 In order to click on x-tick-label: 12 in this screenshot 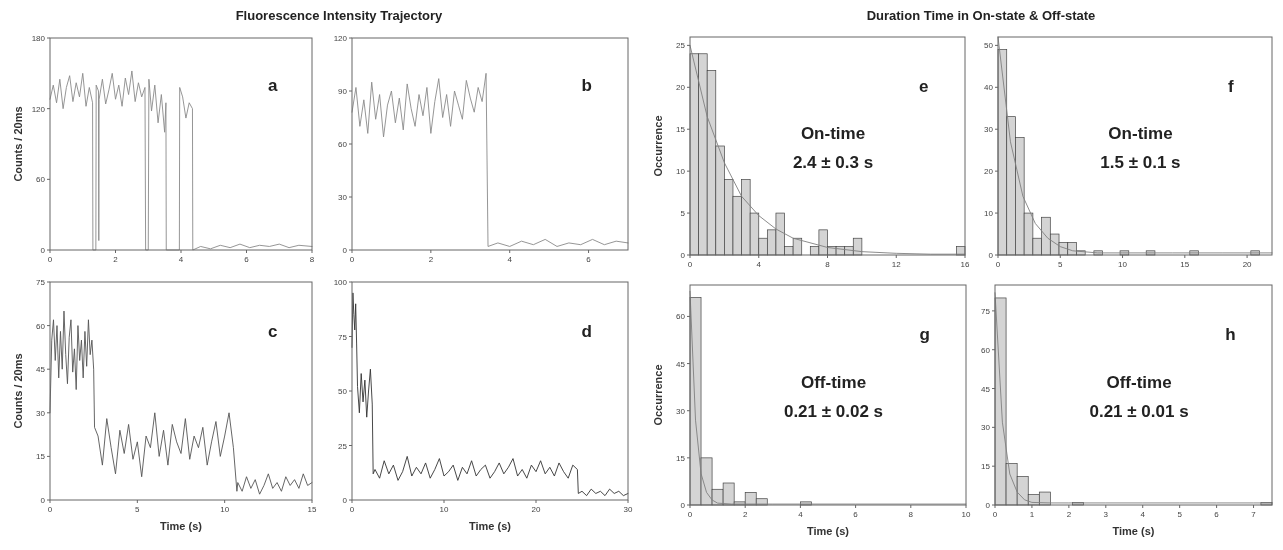, I will do `click(896, 264)`.